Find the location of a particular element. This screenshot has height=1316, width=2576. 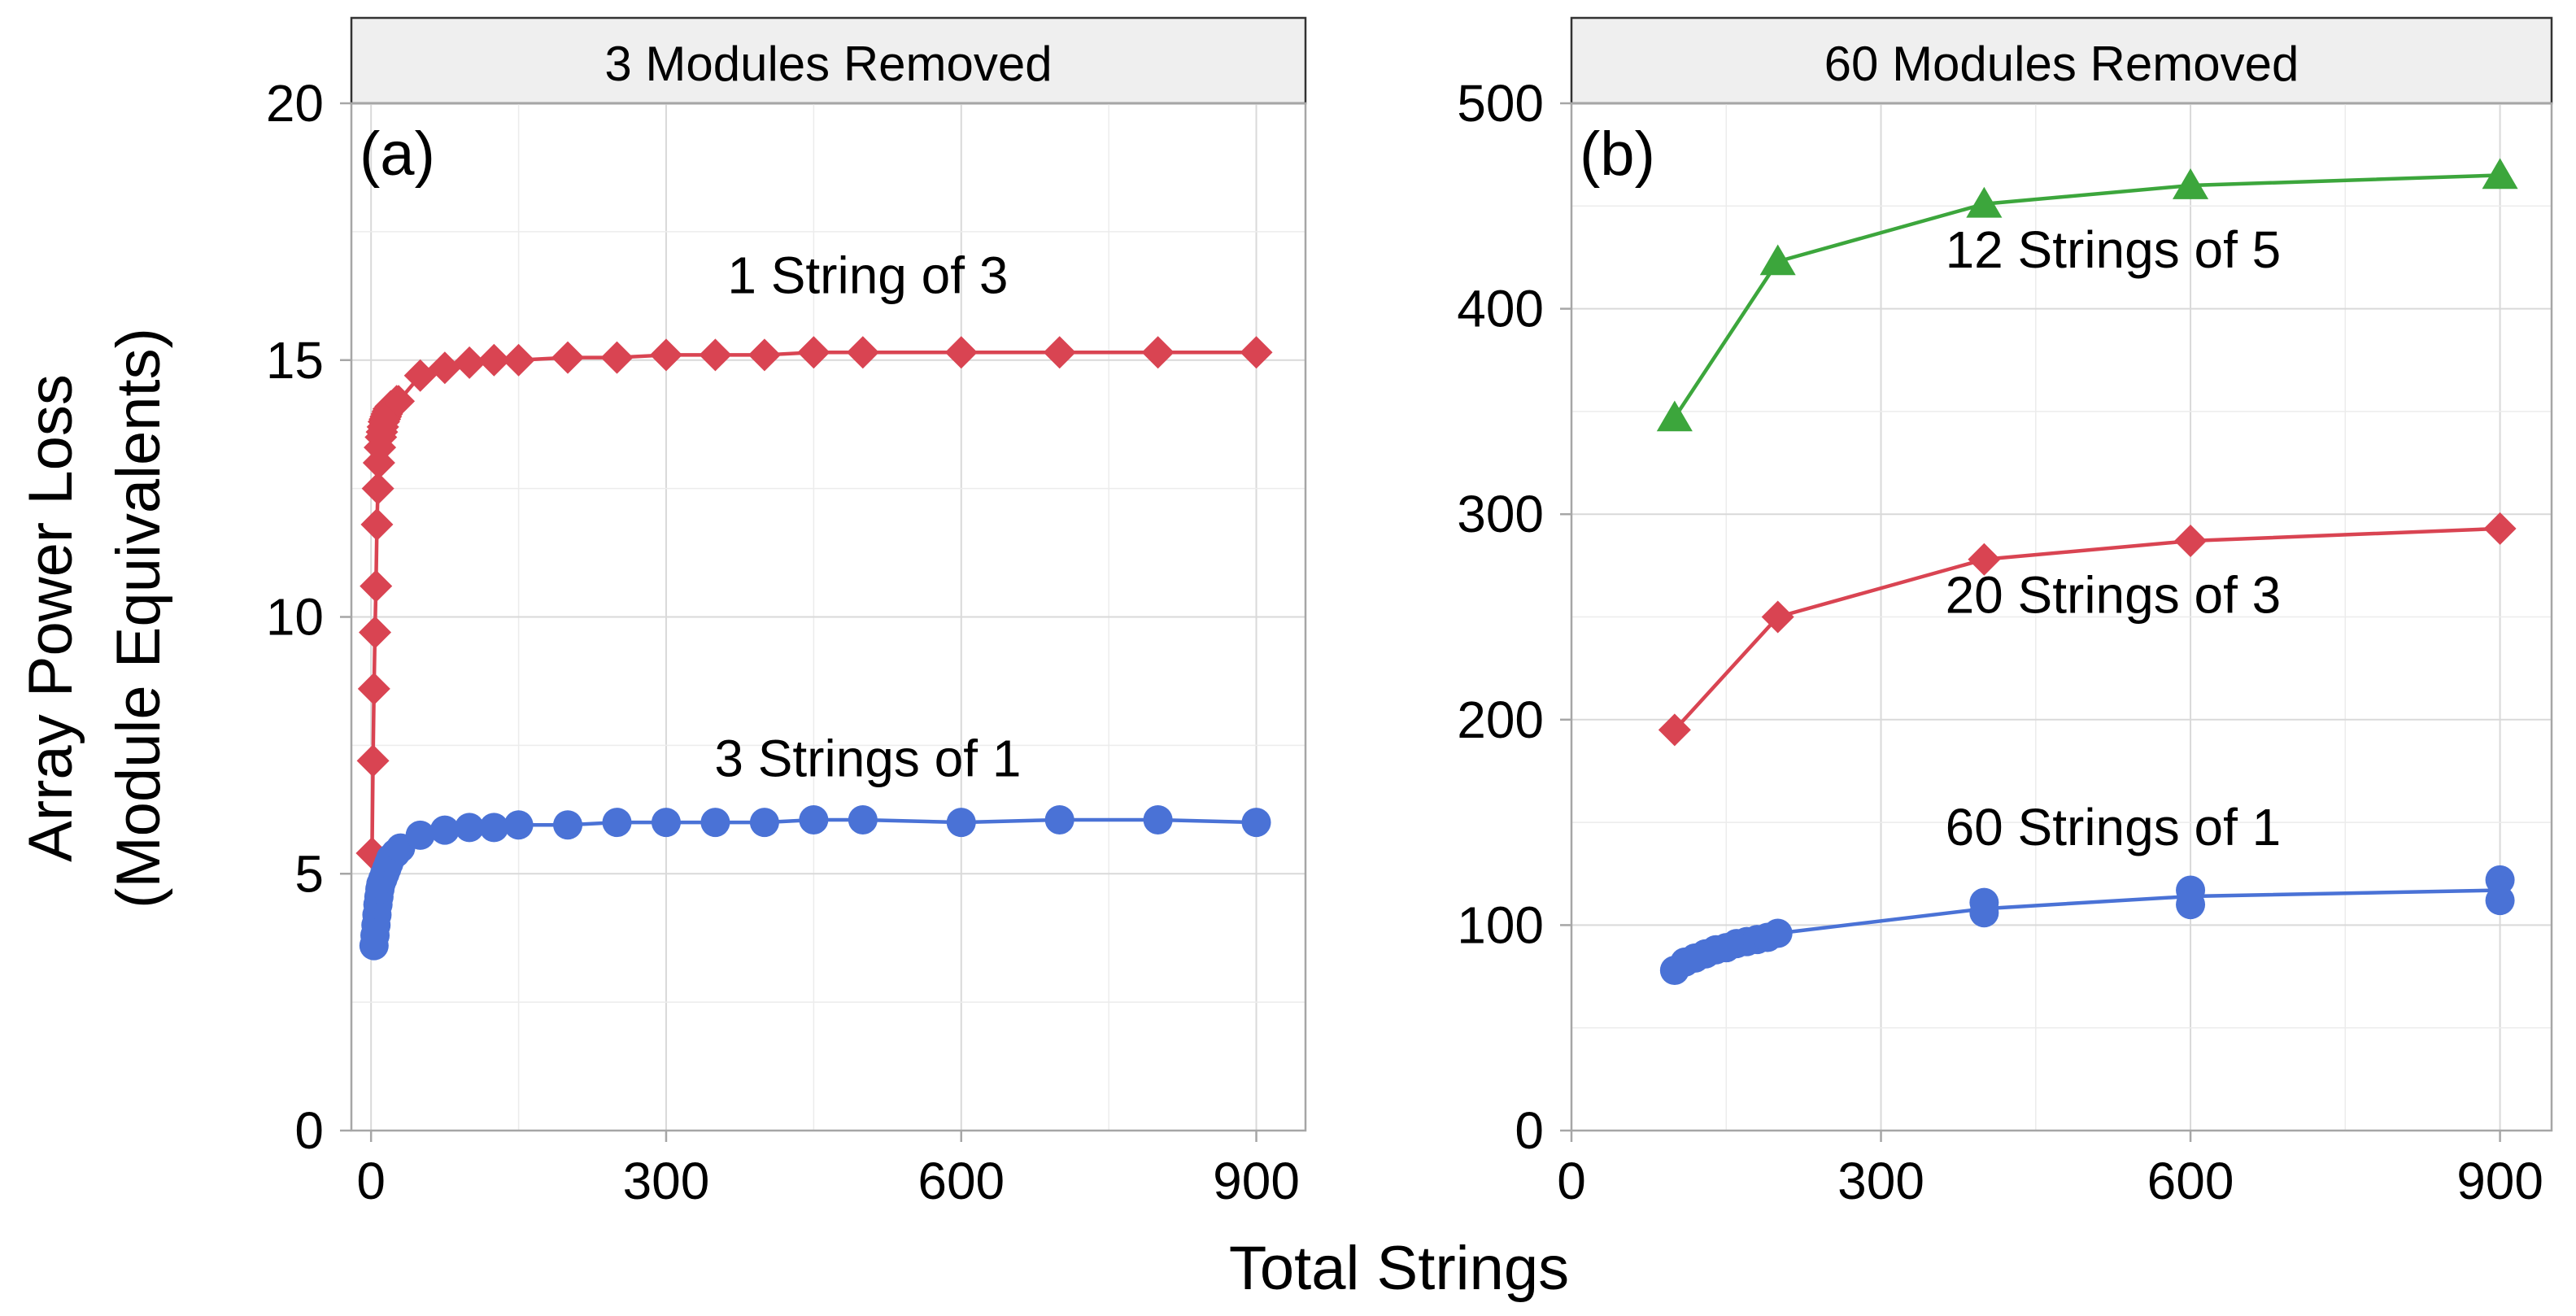

series-12-strings-of-5: 12 Strings of 5 is located at coordinates (2087, 295).